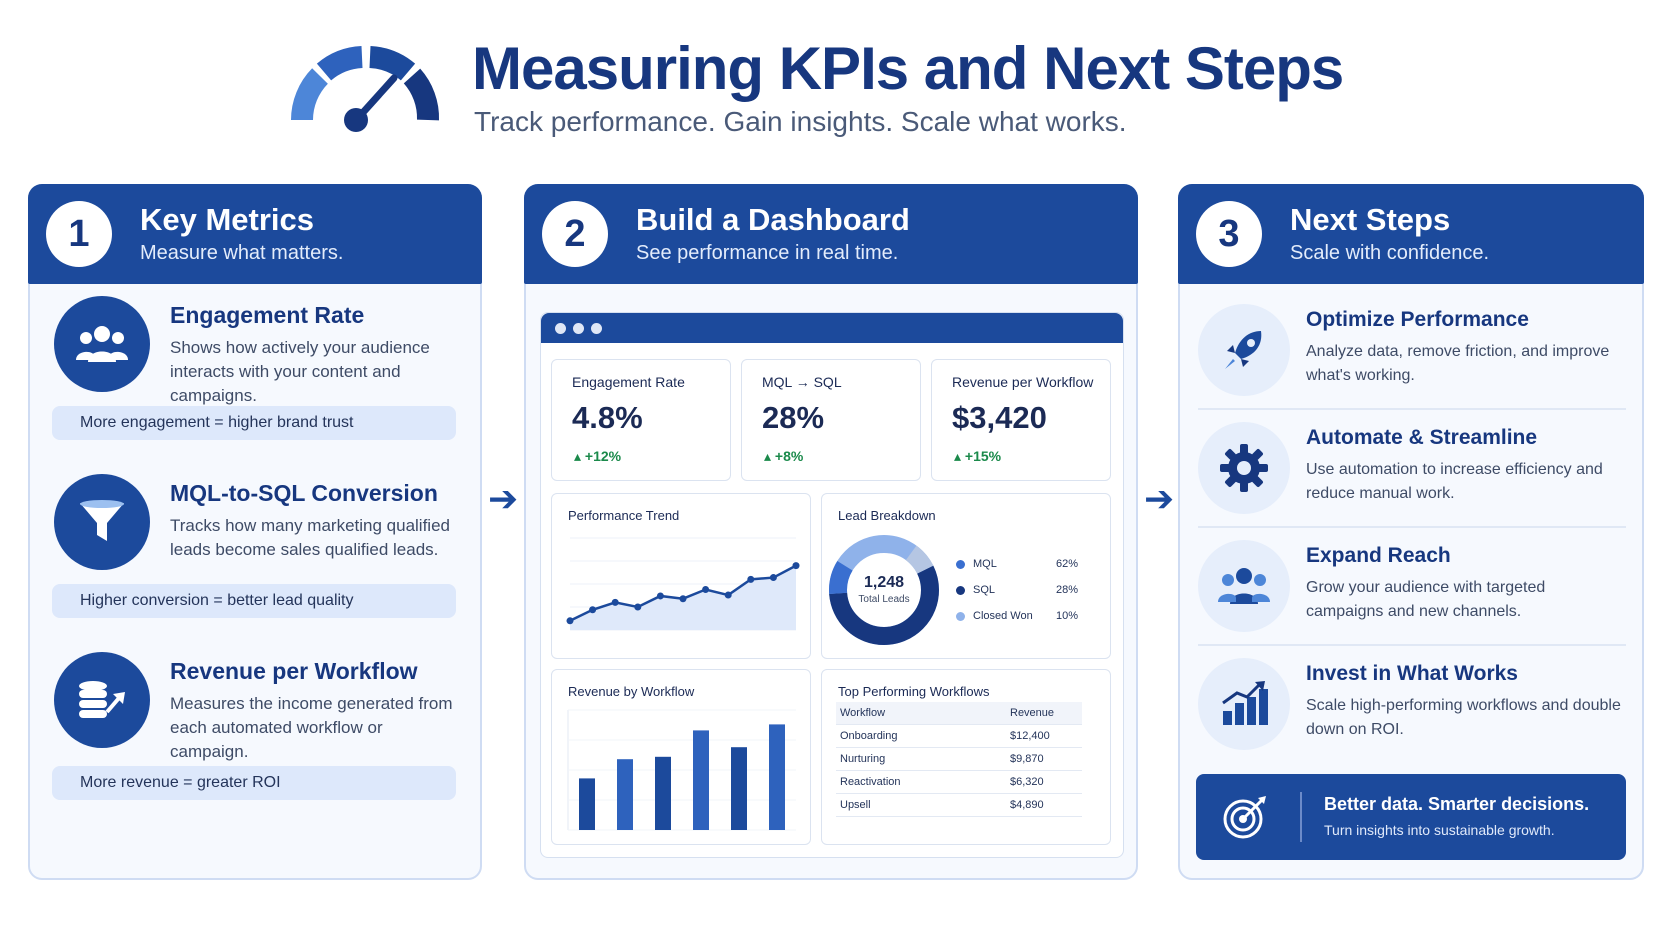  I want to click on performance-trend-card: Performance Trend, so click(681, 576).